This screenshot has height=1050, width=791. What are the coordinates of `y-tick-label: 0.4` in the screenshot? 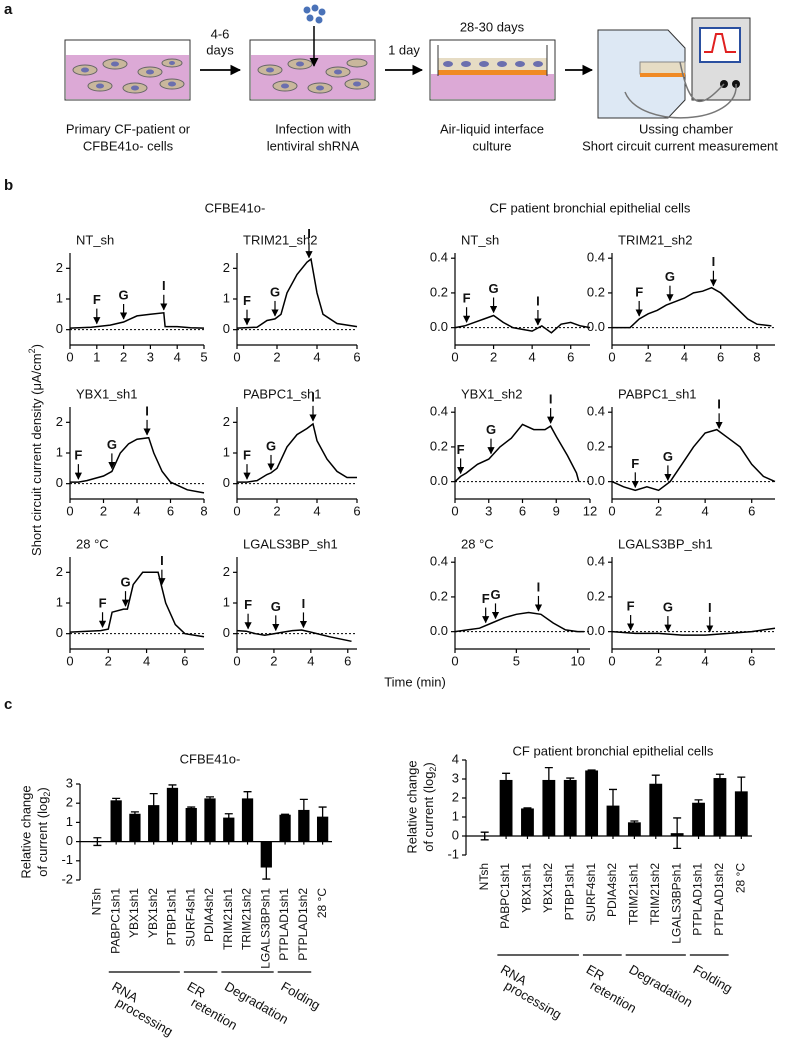 It's located at (596, 411).